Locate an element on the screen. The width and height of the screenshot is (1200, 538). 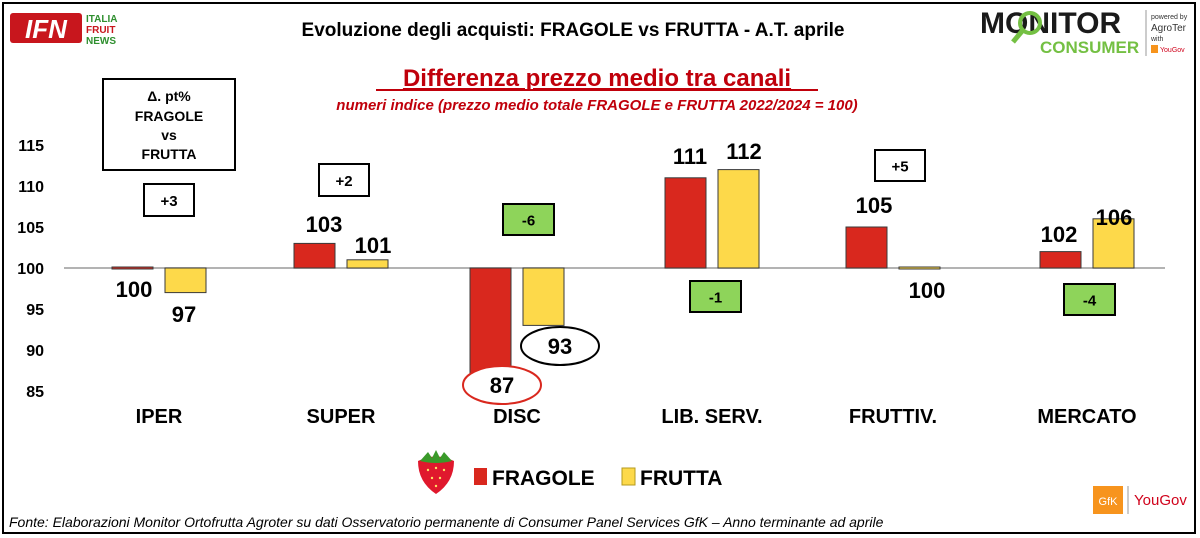
ifn-logo-line2: FRUIT is located at coordinates (100, 30).